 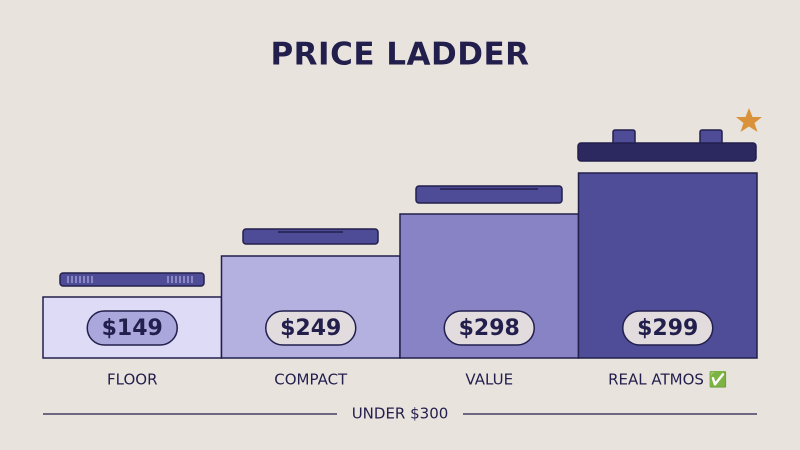 I want to click on price: $298, so click(x=489, y=328).